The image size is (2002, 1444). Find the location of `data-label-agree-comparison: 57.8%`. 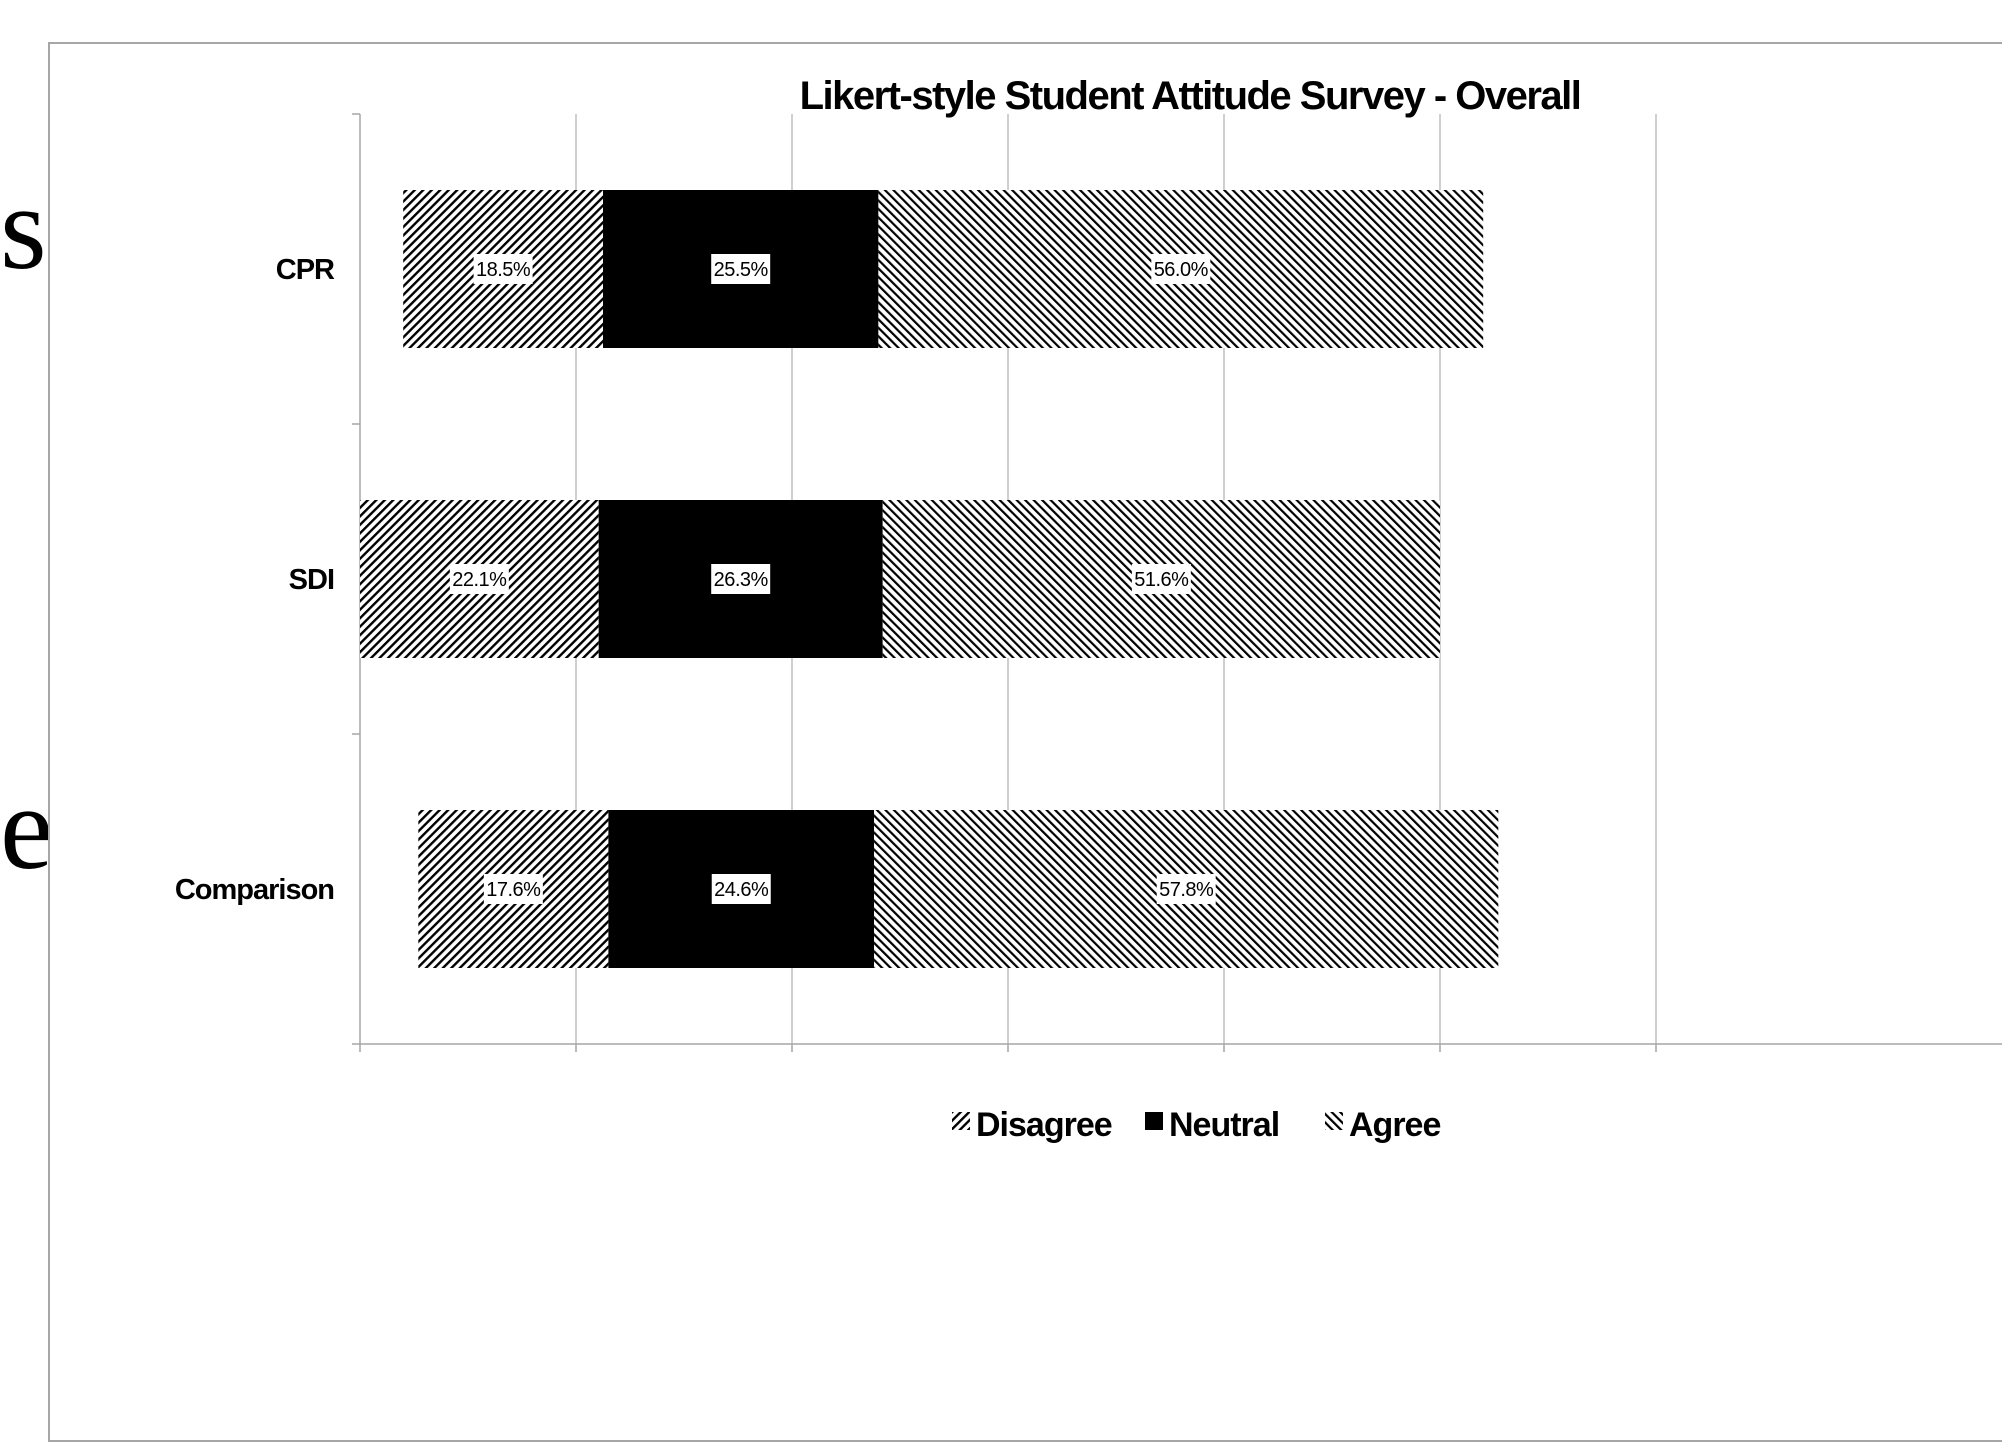

data-label-agree-comparison: 57.8% is located at coordinates (1186, 890).